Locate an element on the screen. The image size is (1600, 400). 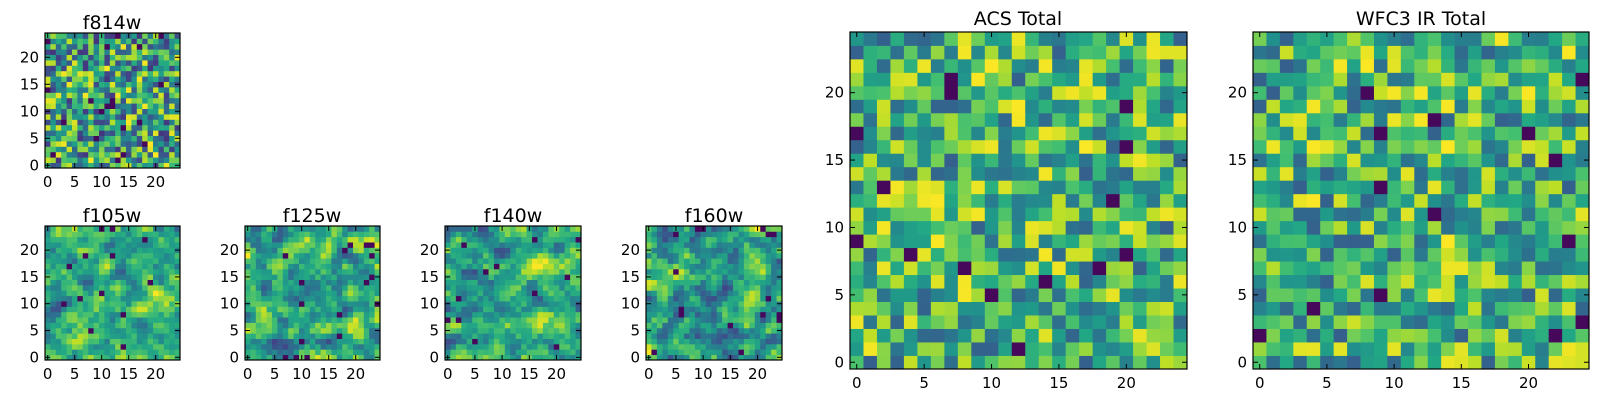
y-tick-label: 5 is located at coordinates (839, 295).